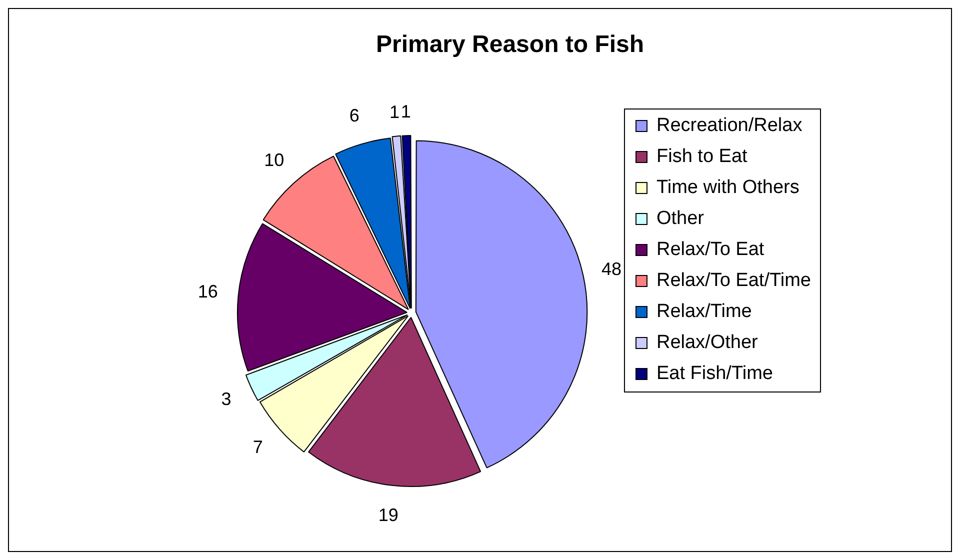  I want to click on legend-label: Relax/Time, so click(704, 311).